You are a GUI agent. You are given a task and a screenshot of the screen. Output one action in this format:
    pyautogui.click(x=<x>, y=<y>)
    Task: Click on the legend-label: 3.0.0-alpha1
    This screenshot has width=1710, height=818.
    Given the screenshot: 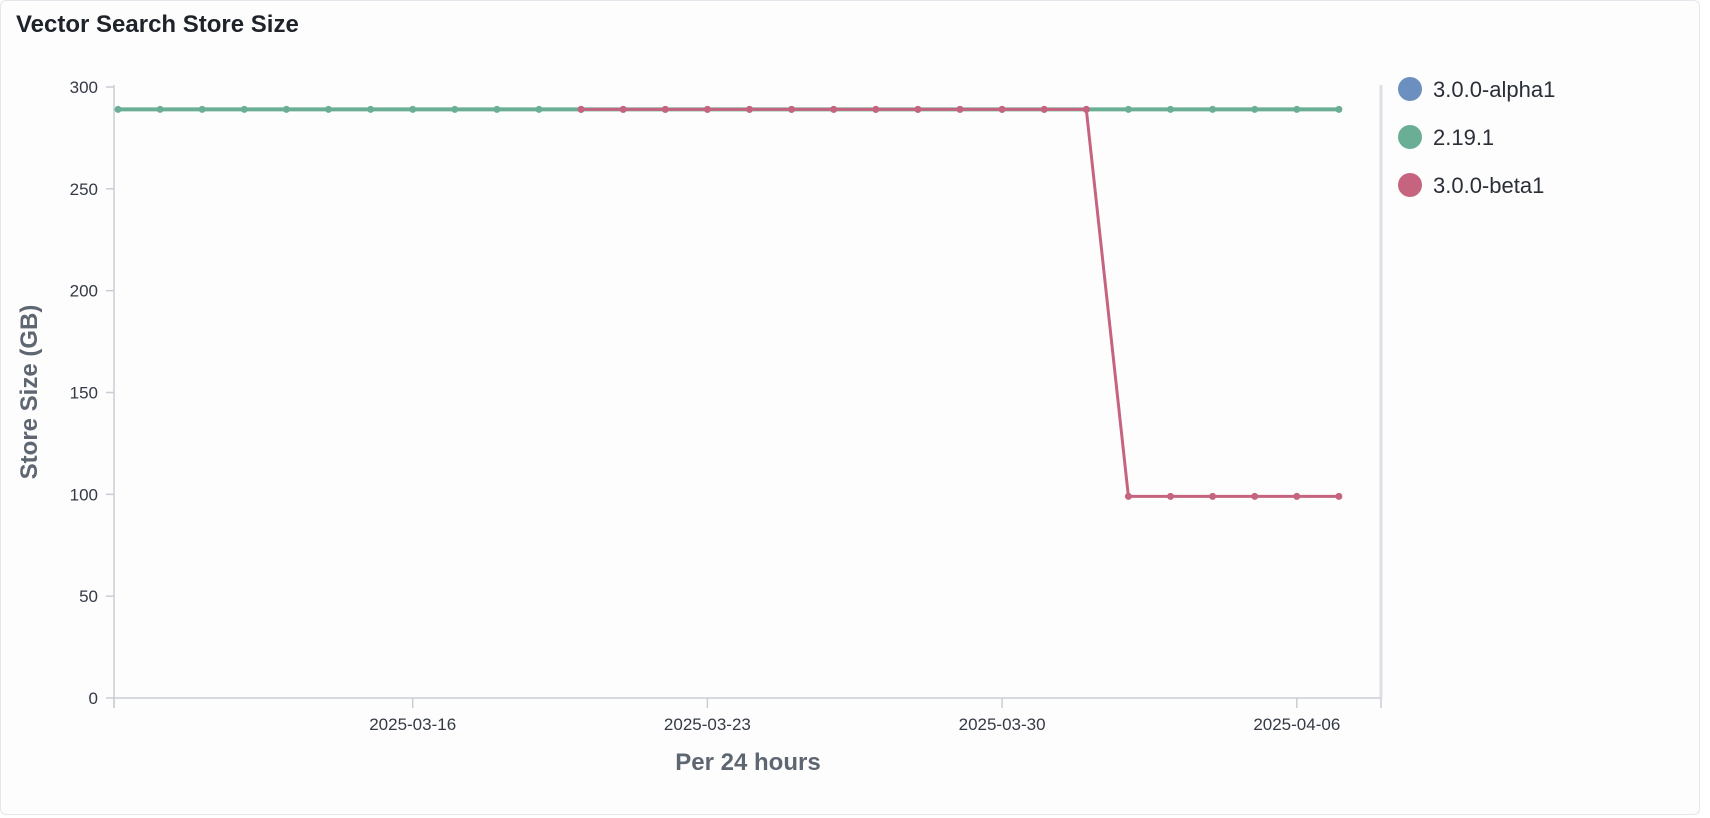 What is the action you would take?
    pyautogui.click(x=1494, y=89)
    